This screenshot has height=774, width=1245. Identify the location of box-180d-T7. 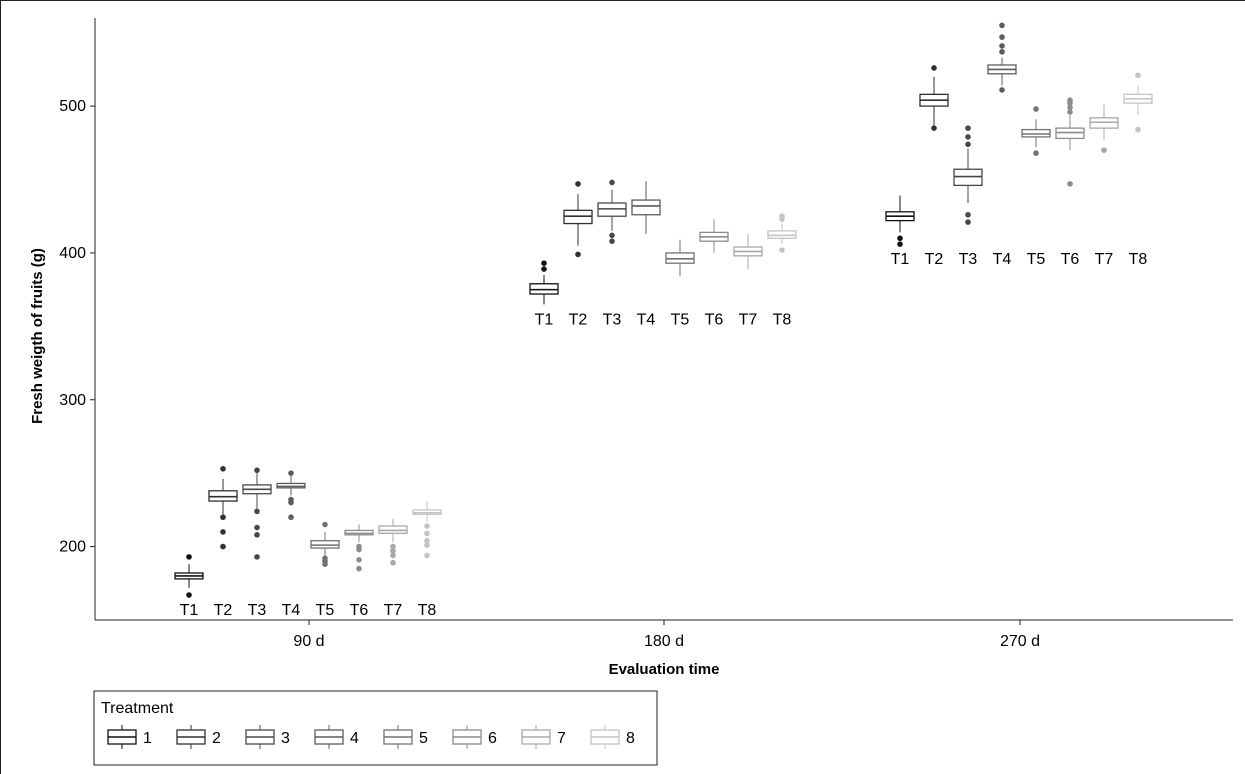
(748, 251).